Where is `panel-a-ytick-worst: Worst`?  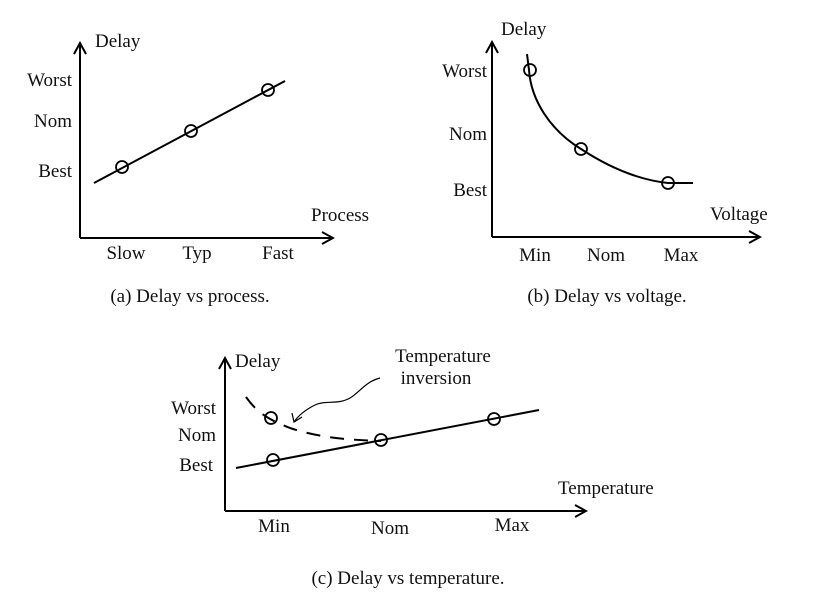
panel-a-ytick-worst: Worst is located at coordinates (50, 80).